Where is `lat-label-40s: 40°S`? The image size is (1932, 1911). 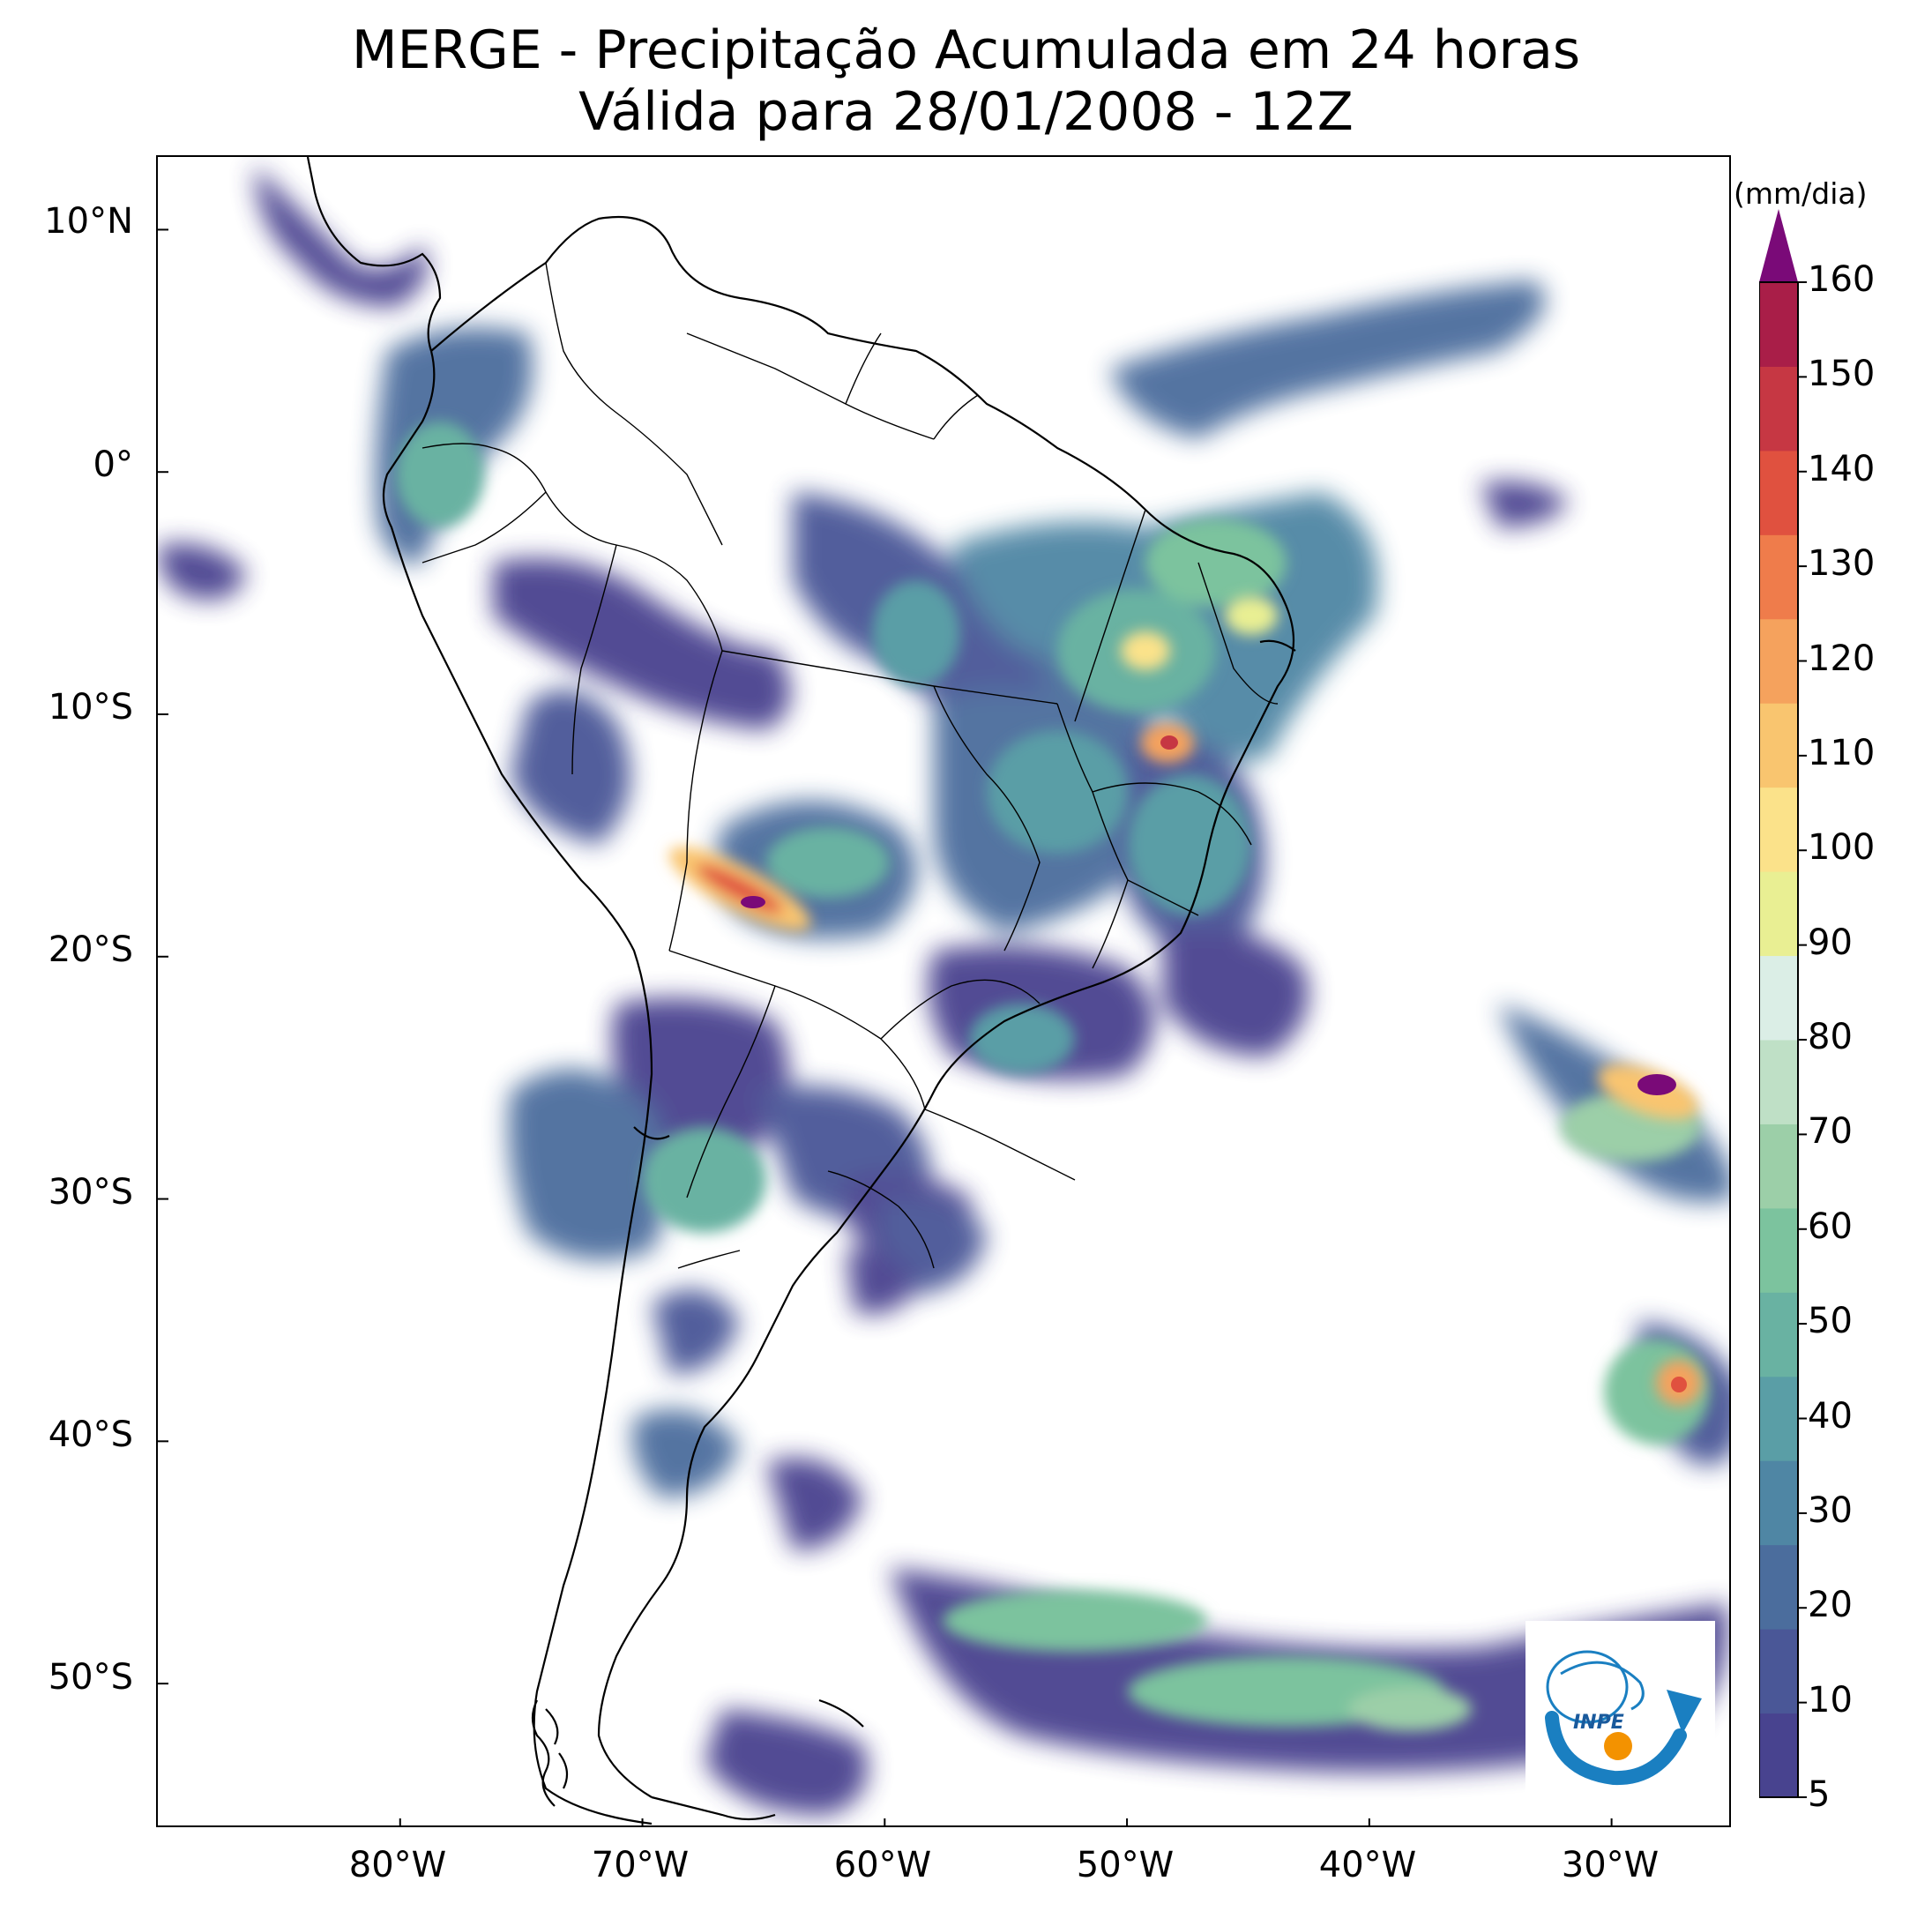
lat-label-40s: 40°S is located at coordinates (90, 1435).